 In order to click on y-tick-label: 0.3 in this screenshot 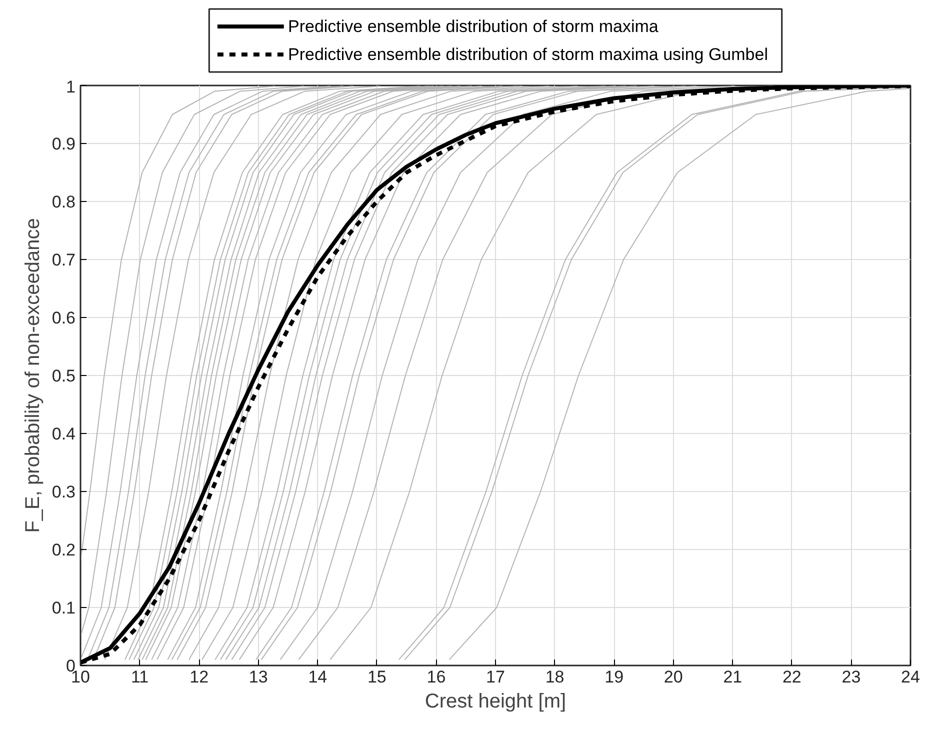, I will do `click(64, 492)`.